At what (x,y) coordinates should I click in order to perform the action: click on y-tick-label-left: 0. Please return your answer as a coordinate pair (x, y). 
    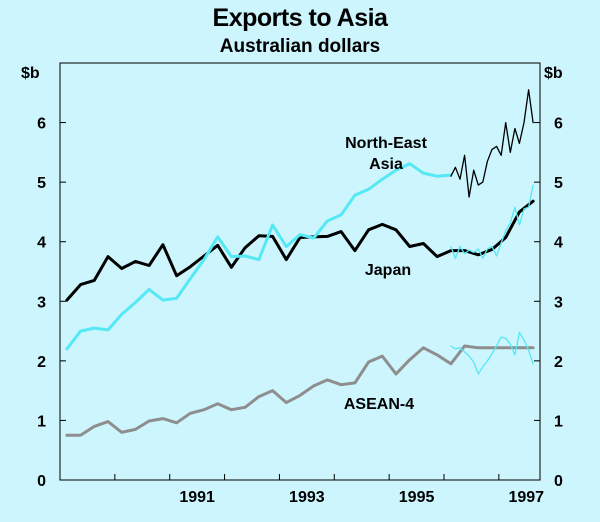
    Looking at the image, I should click on (41, 481).